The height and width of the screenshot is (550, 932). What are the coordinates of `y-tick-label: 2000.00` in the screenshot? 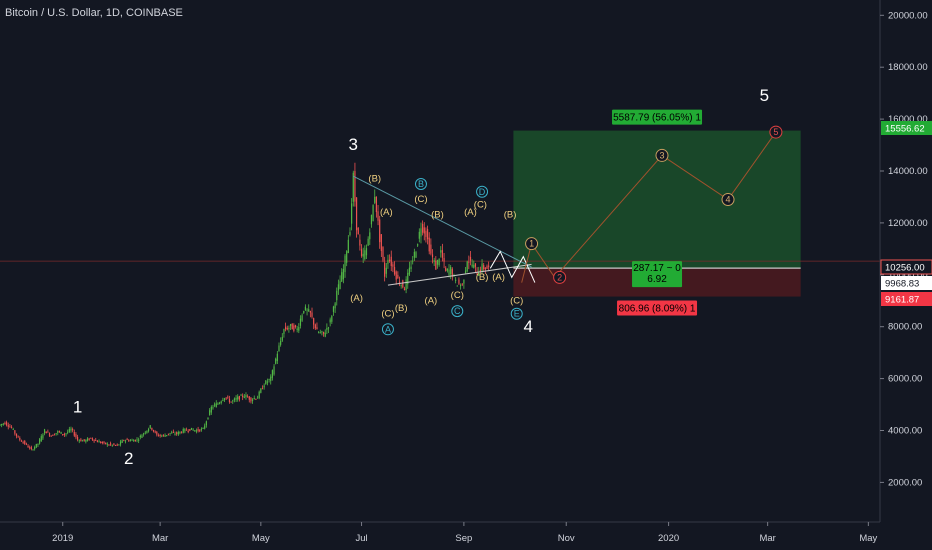 It's located at (905, 482).